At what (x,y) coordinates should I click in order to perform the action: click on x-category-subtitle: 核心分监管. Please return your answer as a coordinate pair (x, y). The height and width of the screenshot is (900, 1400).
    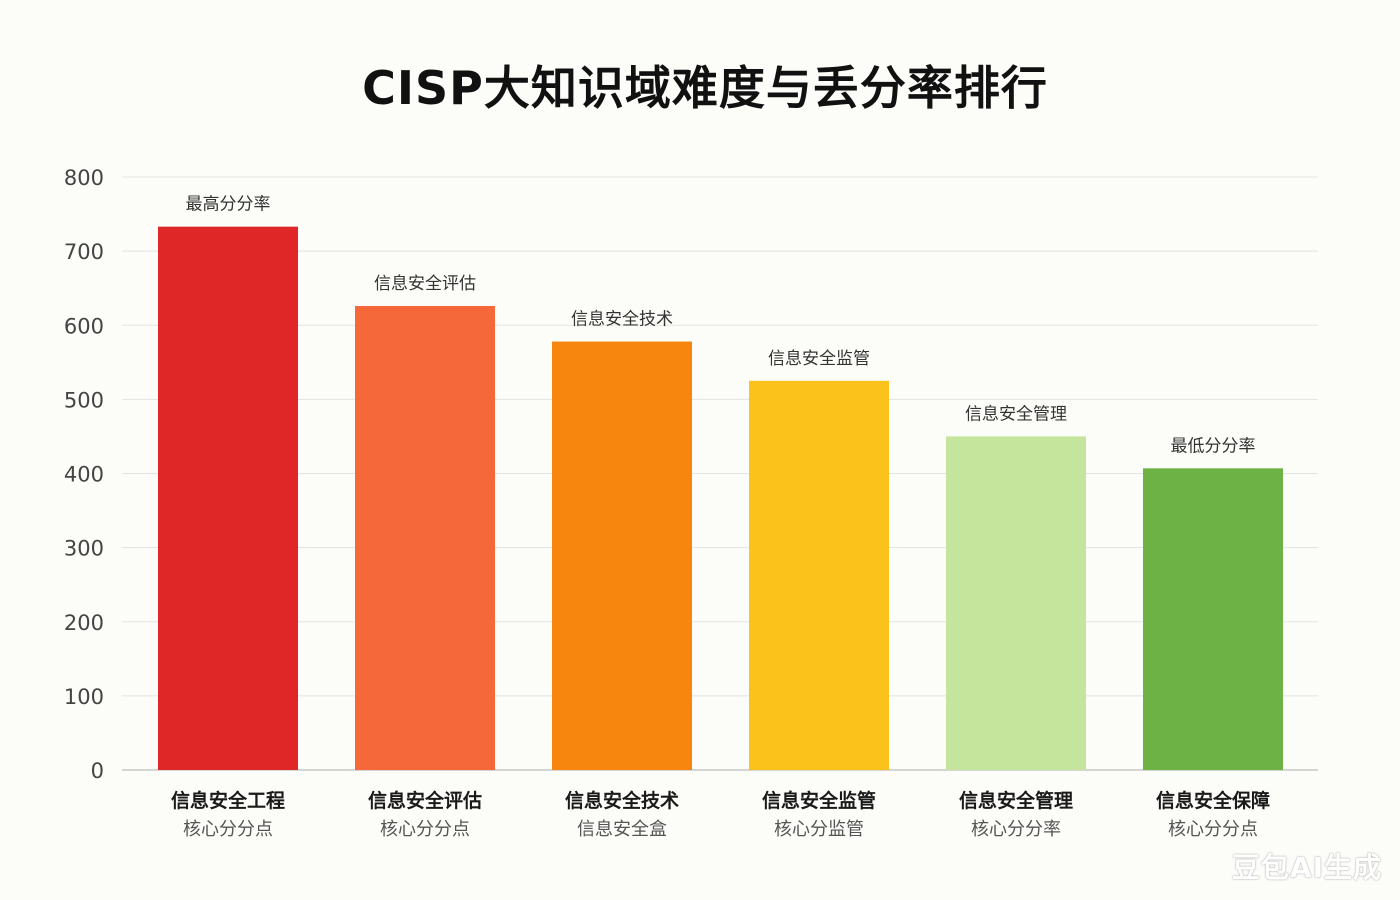
    Looking at the image, I should click on (819, 829).